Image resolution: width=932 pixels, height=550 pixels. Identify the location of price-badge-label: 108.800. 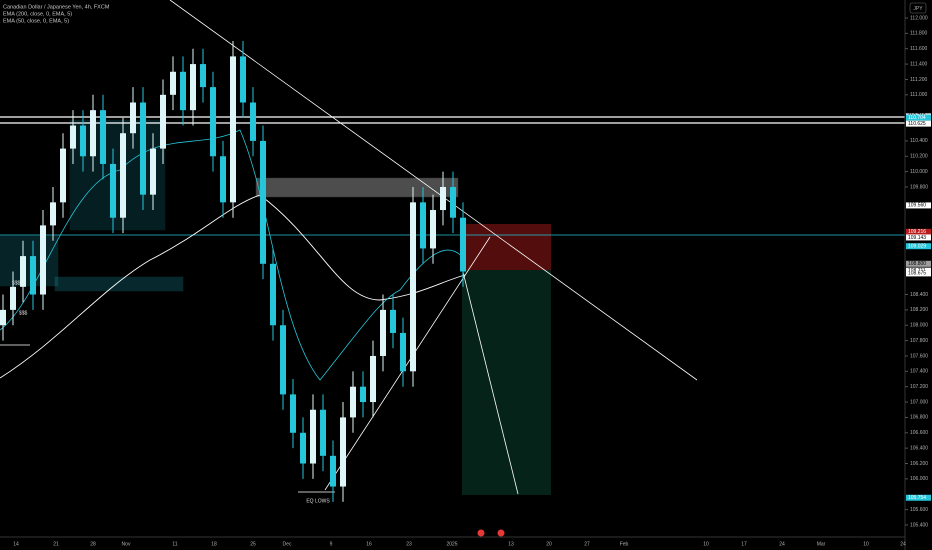
(917, 264).